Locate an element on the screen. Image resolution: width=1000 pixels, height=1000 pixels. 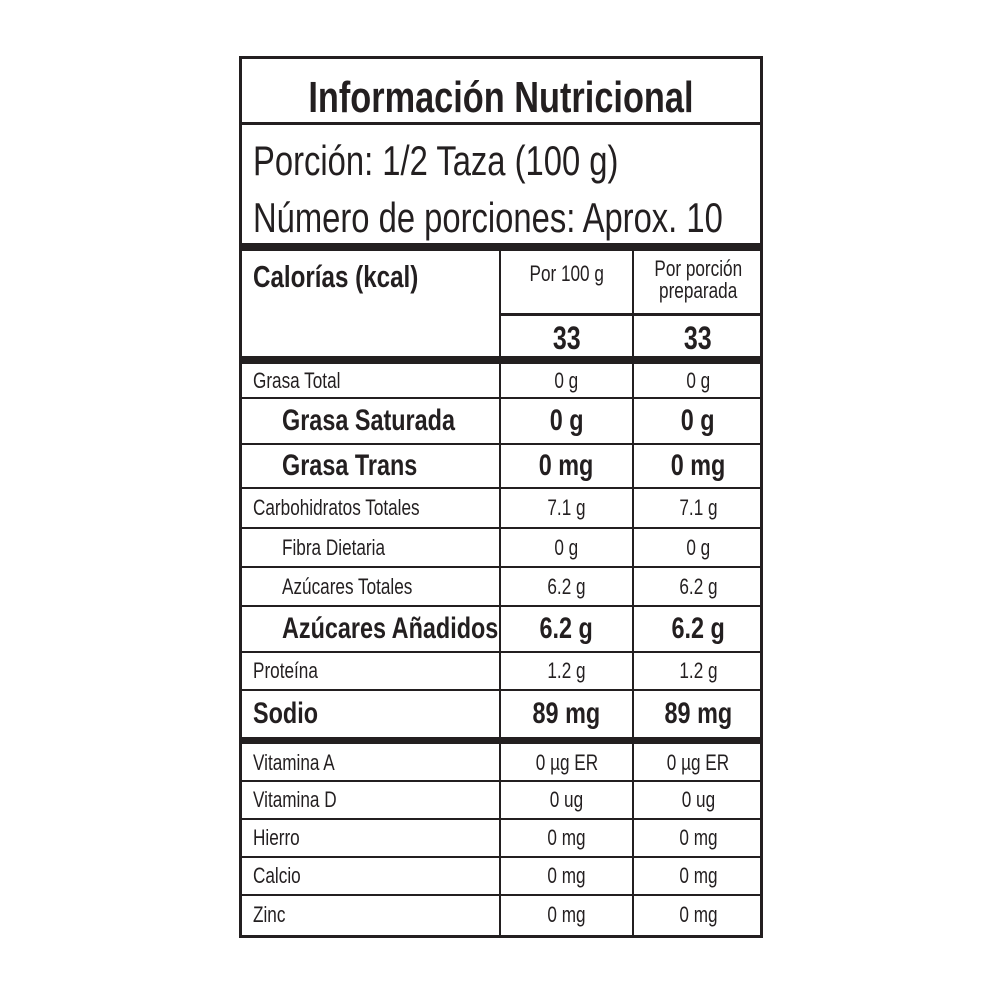
calories-label: Calorías (kcal) is located at coordinates (336, 276).